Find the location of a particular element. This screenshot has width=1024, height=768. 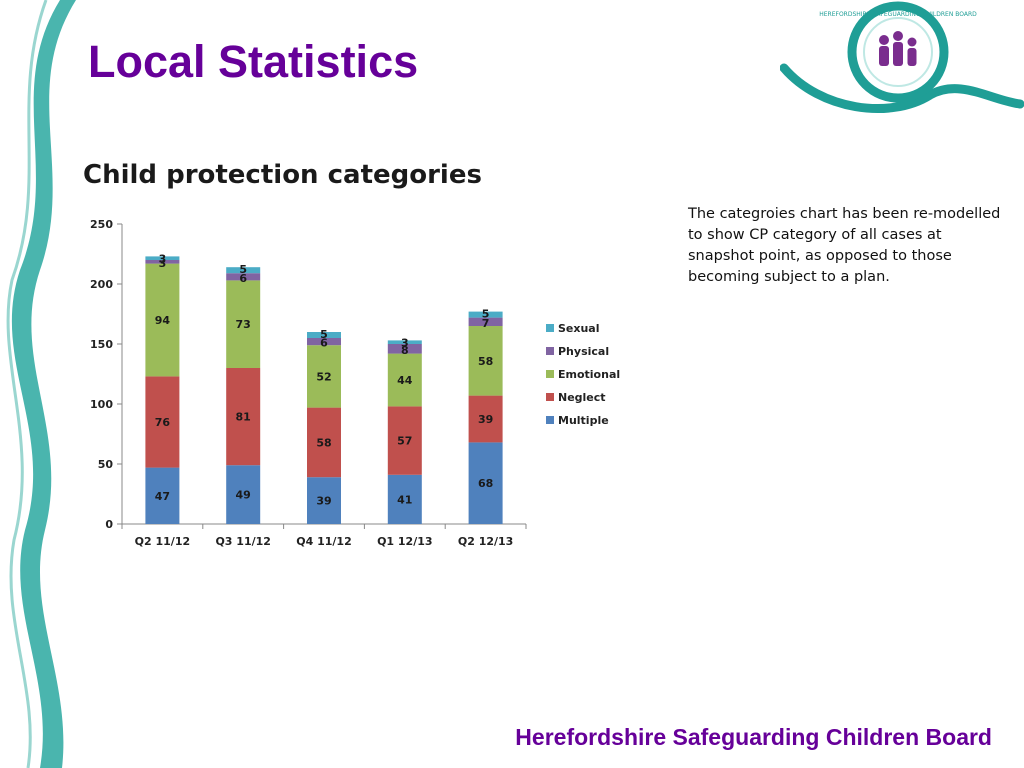

family-figures-icon is located at coordinates (898, 48).